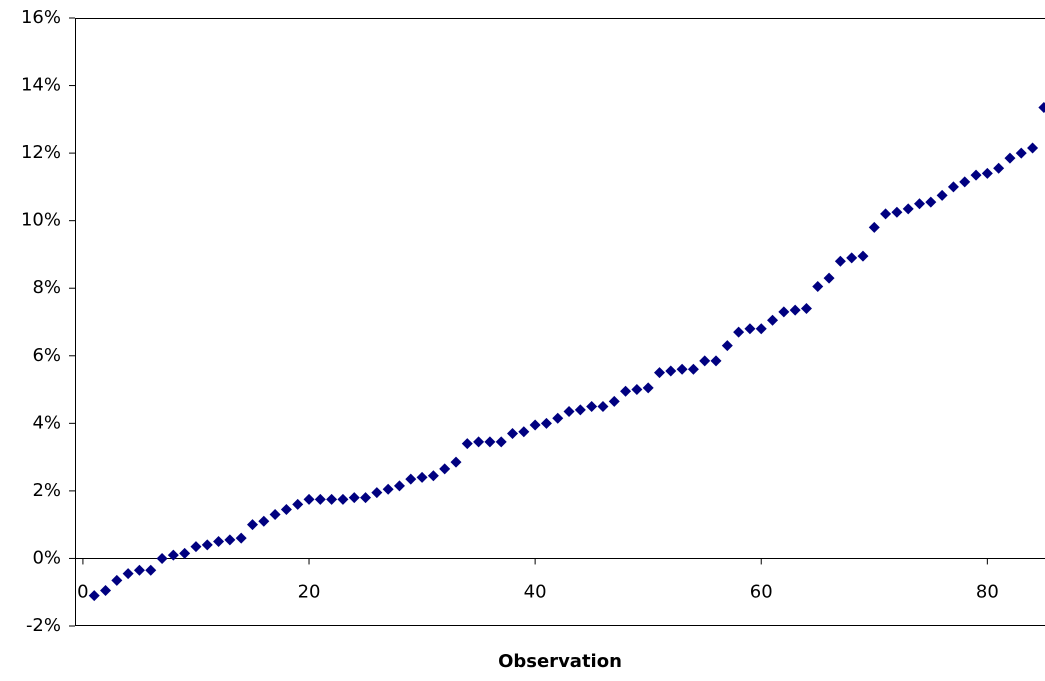  Describe the element at coordinates (43, 625) in the screenshot. I see `y-tick-label: -2%` at that location.